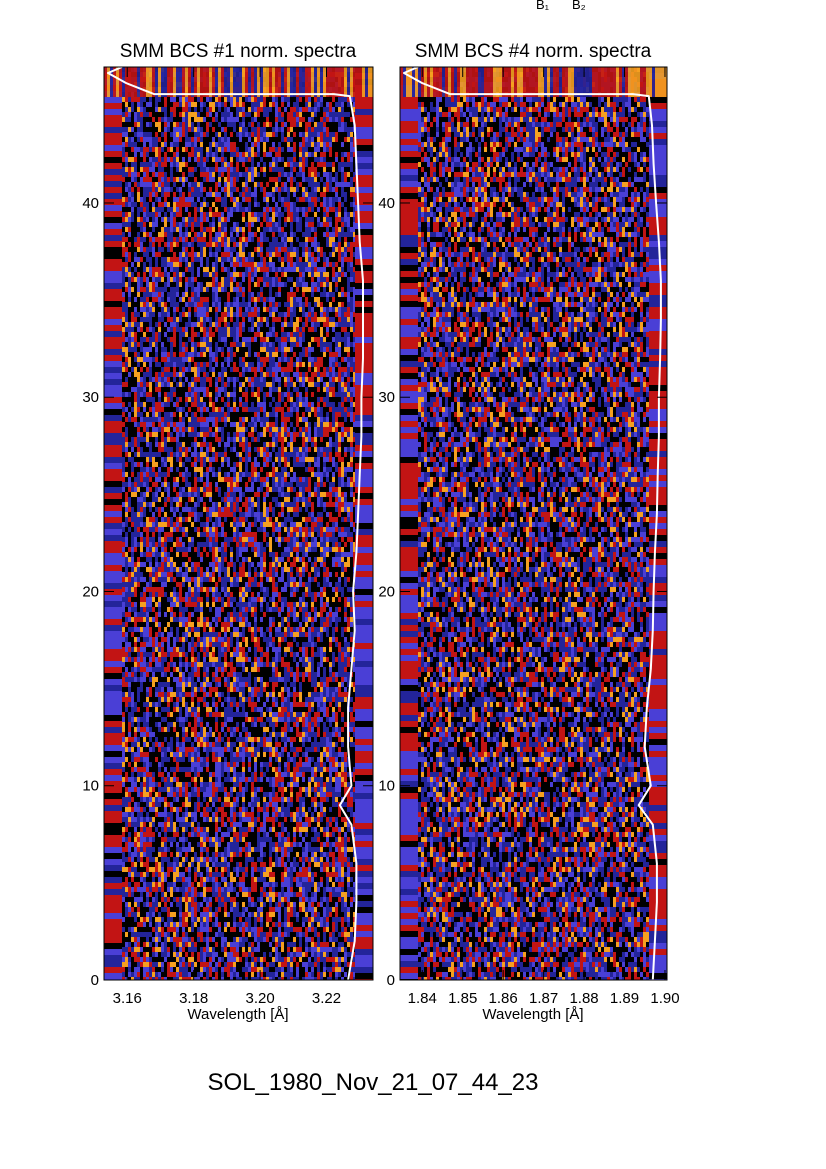 Image resolution: width=826 pixels, height=1169 pixels. What do you see at coordinates (579, 6) in the screenshot?
I see `corner-label-b2: B₂` at bounding box center [579, 6].